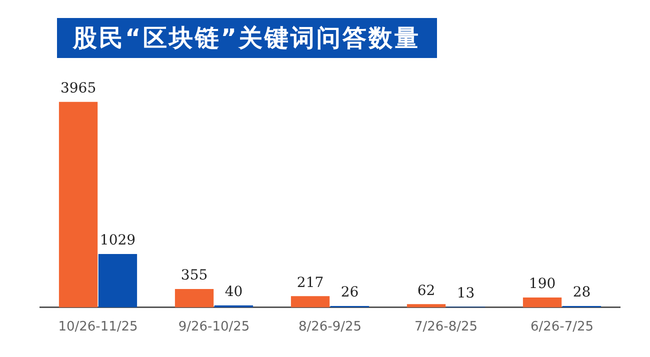 This screenshot has height=357, width=650. I want to click on data-label: 13, so click(465, 293).